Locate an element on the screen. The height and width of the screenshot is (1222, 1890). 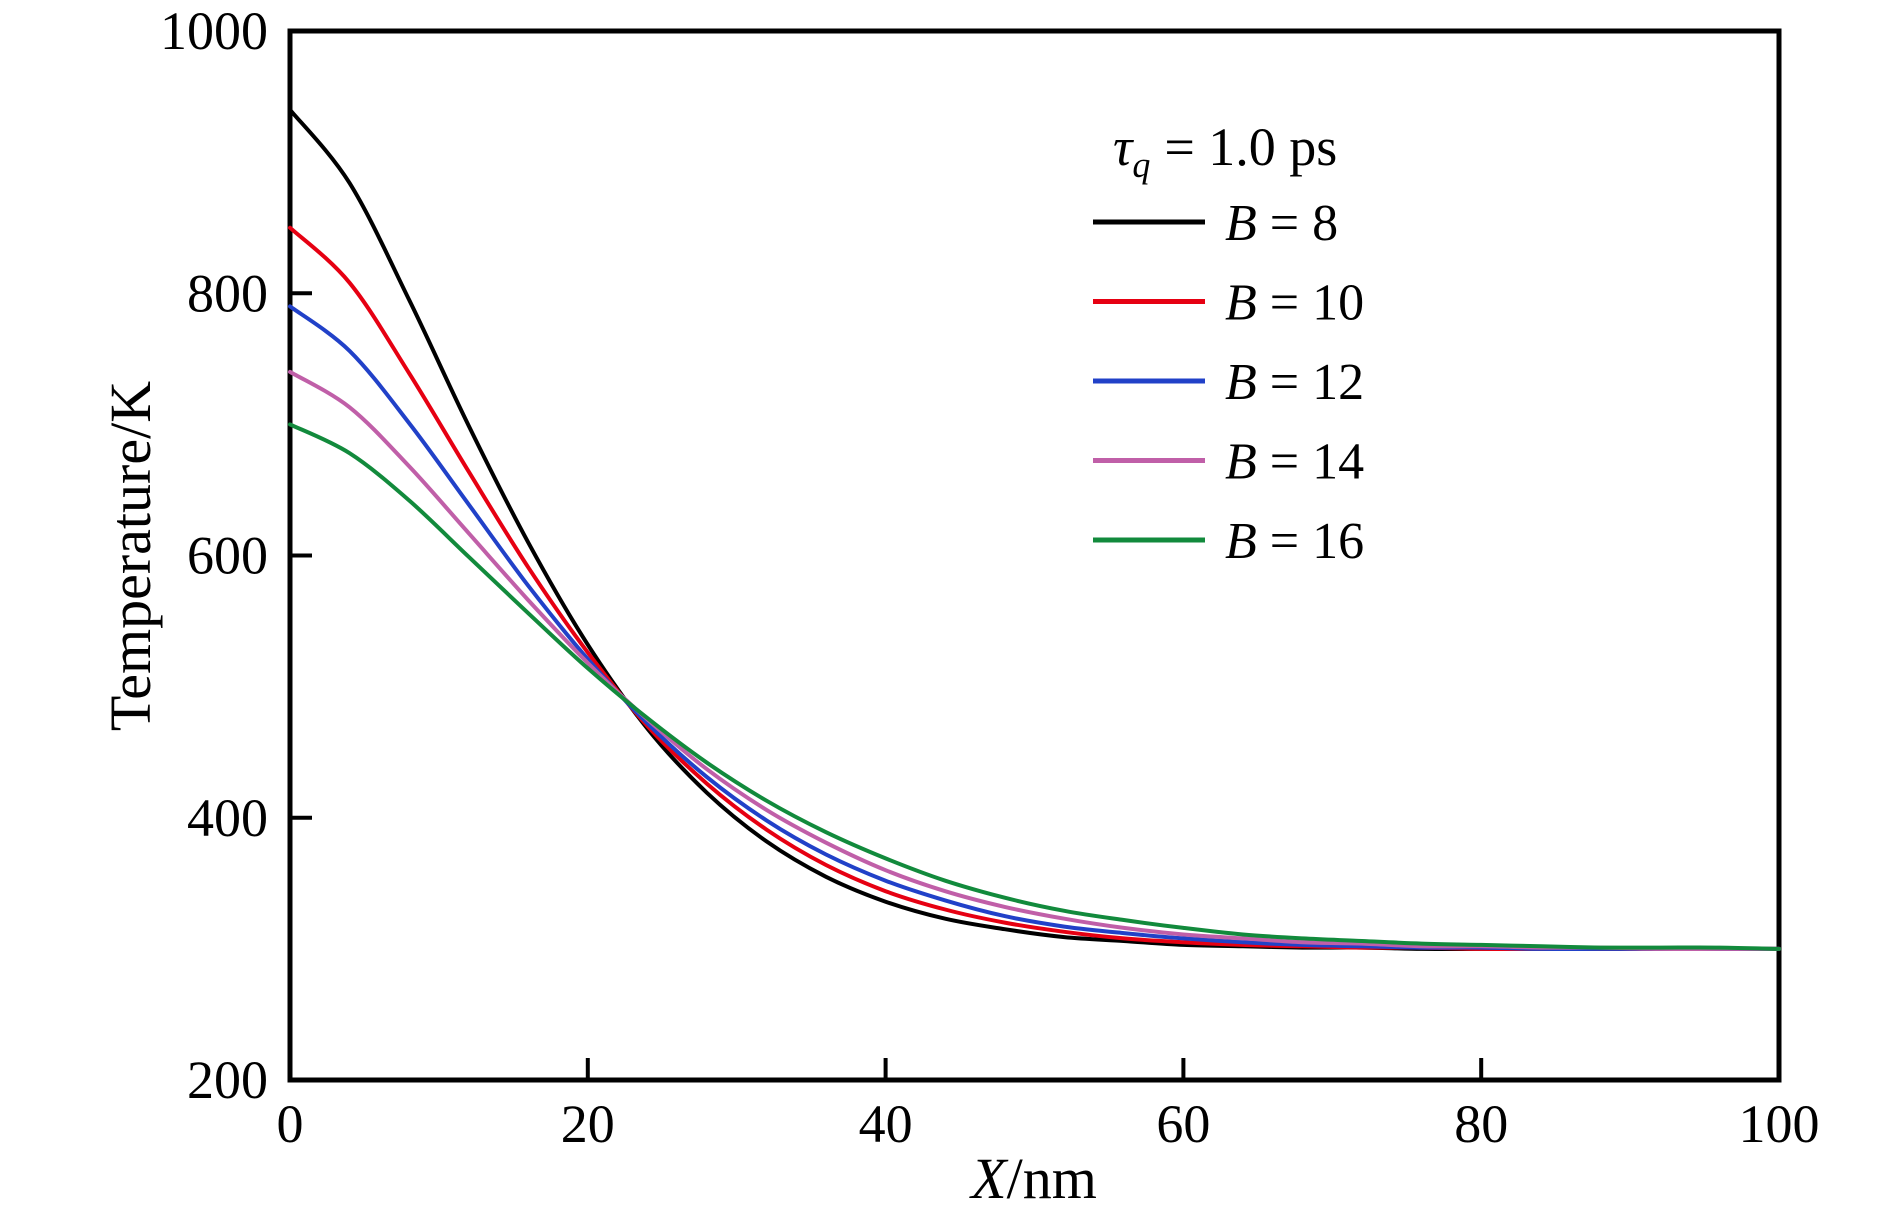
legend: B = 8B = 10B = 12B = 14B = 16 is located at coordinates (1228, 382).